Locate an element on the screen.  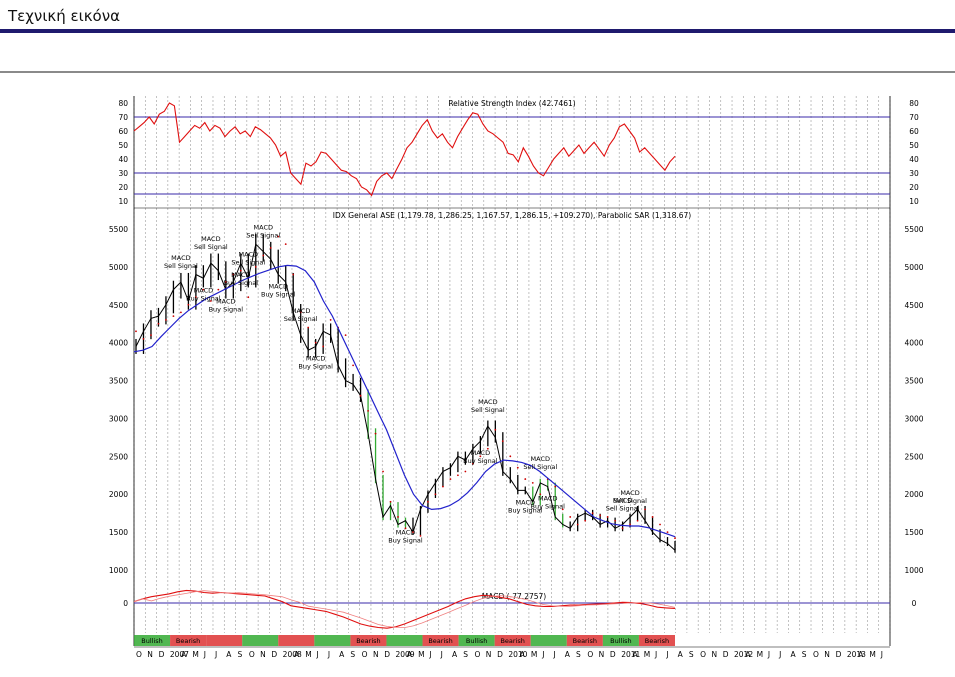
rsi-tick-label: 40 is located at coordinates (914, 159).